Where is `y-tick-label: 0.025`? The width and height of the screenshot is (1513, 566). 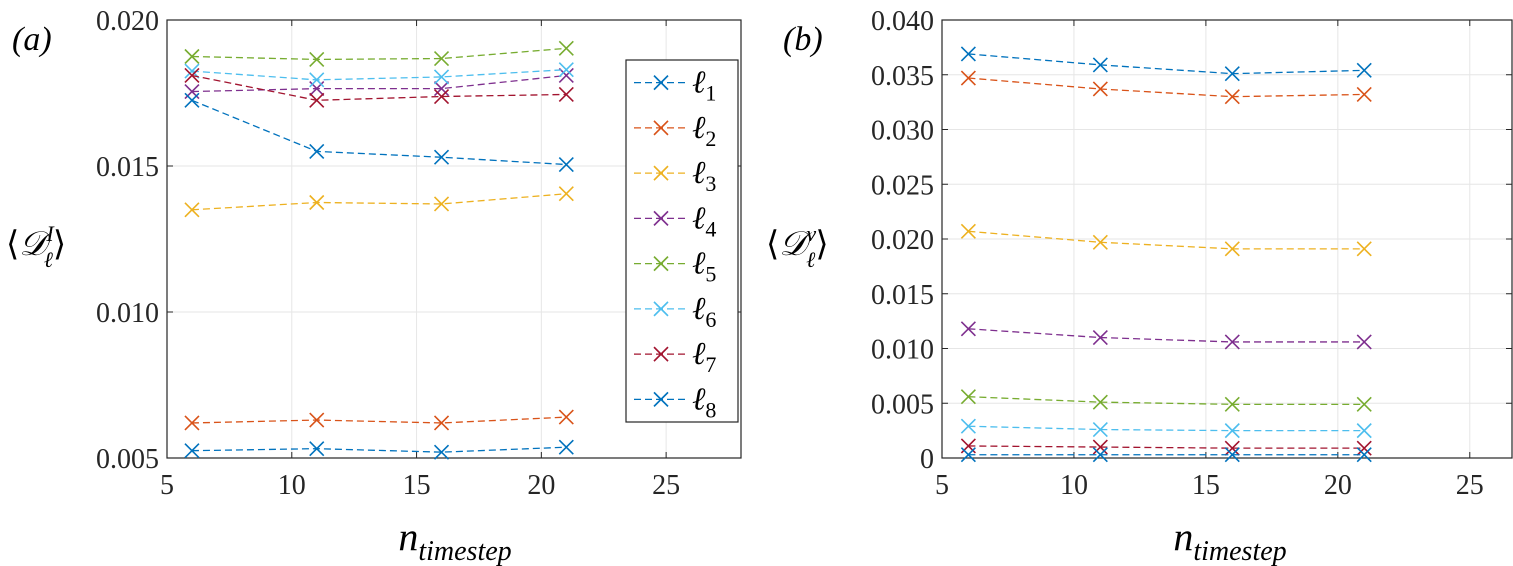 y-tick-label: 0.025 is located at coordinates (902, 185).